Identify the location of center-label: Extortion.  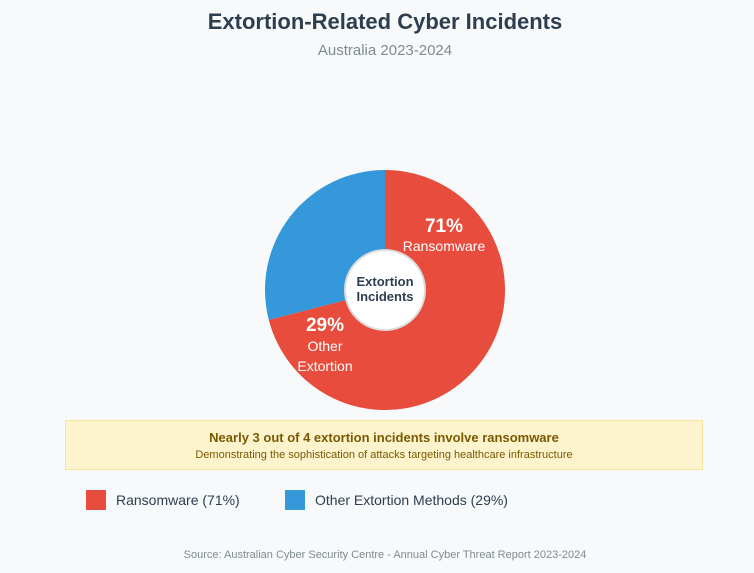
(384, 281).